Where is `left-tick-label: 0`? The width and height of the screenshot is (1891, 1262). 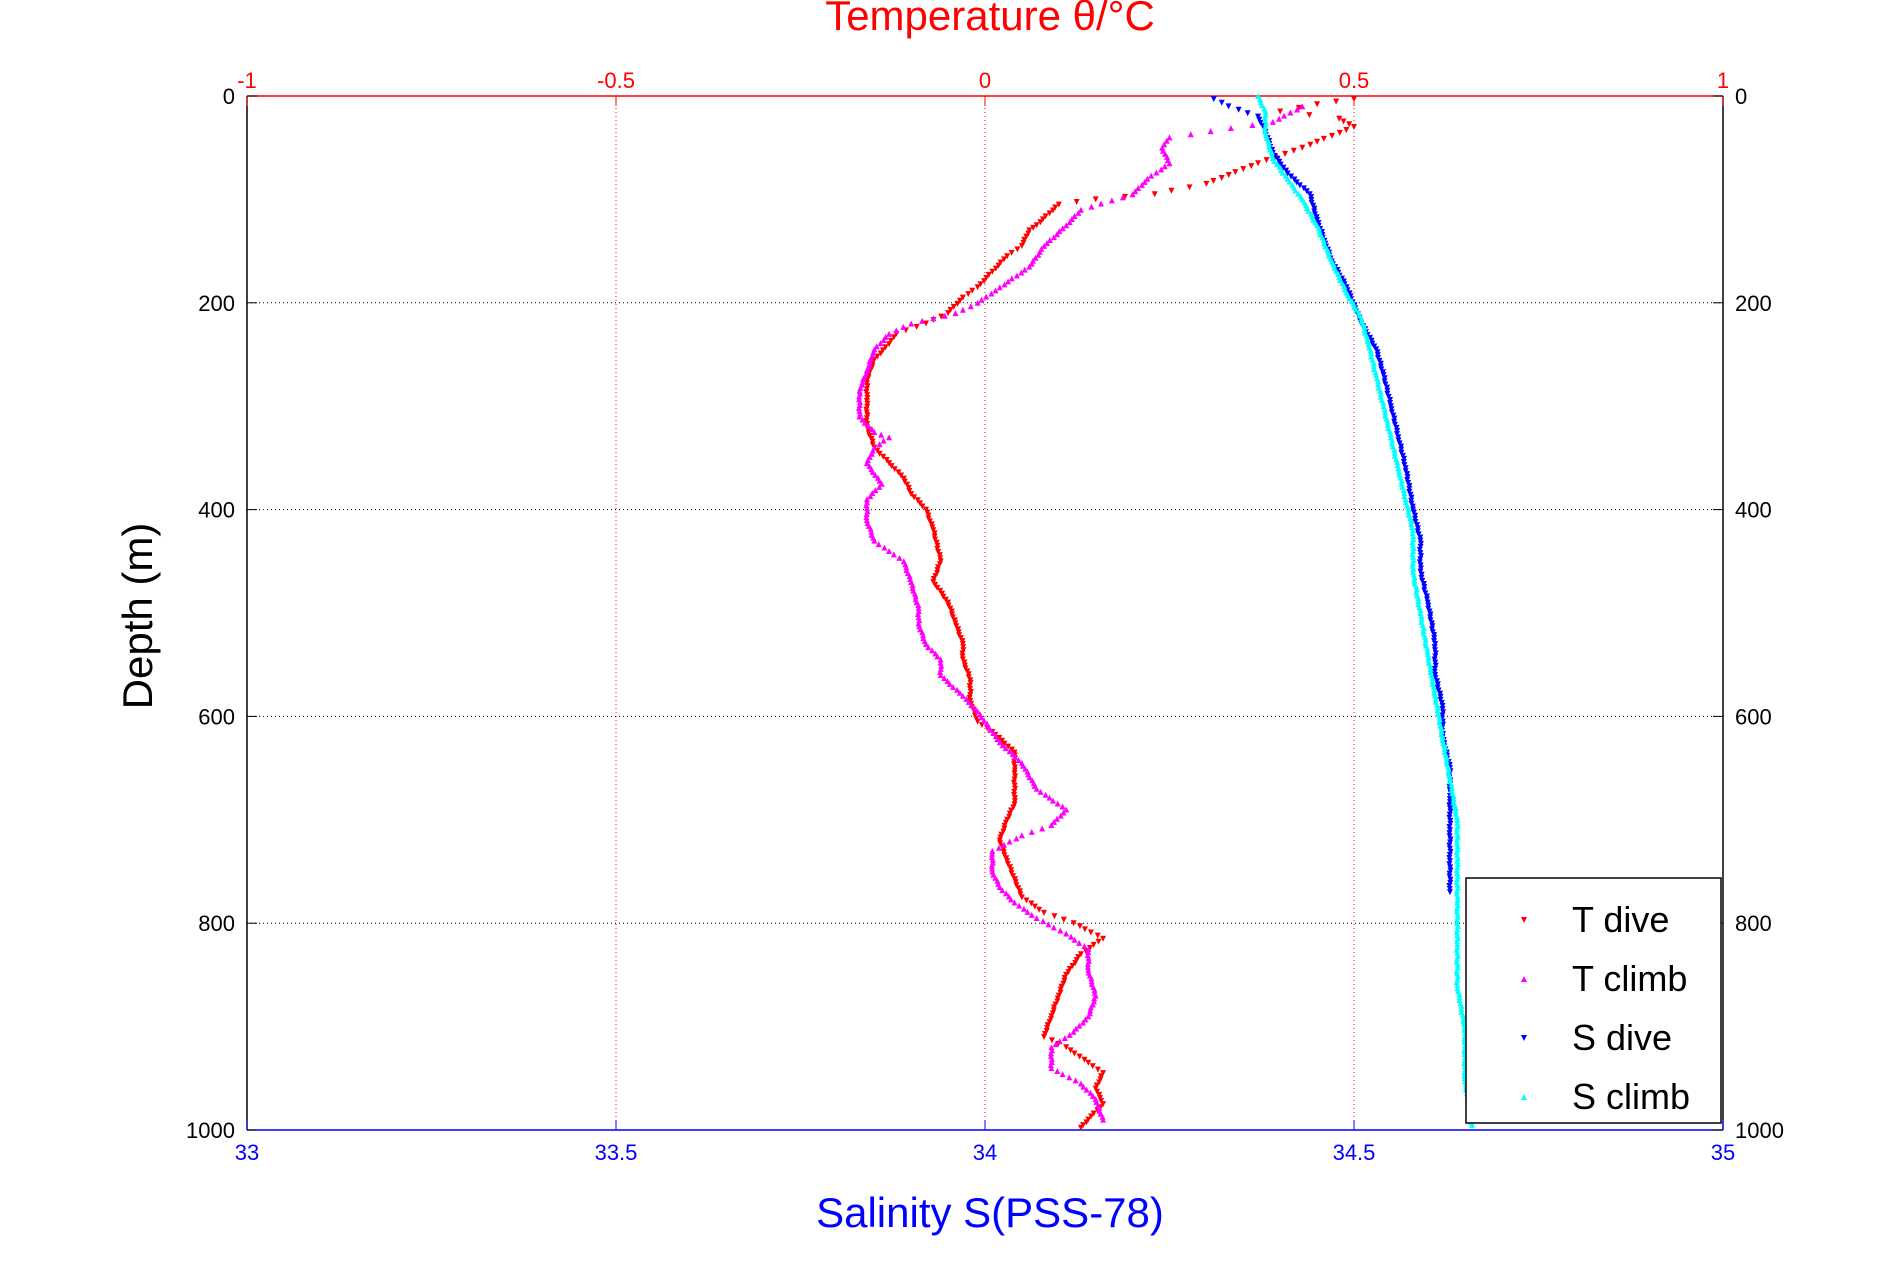 left-tick-label: 0 is located at coordinates (229, 96).